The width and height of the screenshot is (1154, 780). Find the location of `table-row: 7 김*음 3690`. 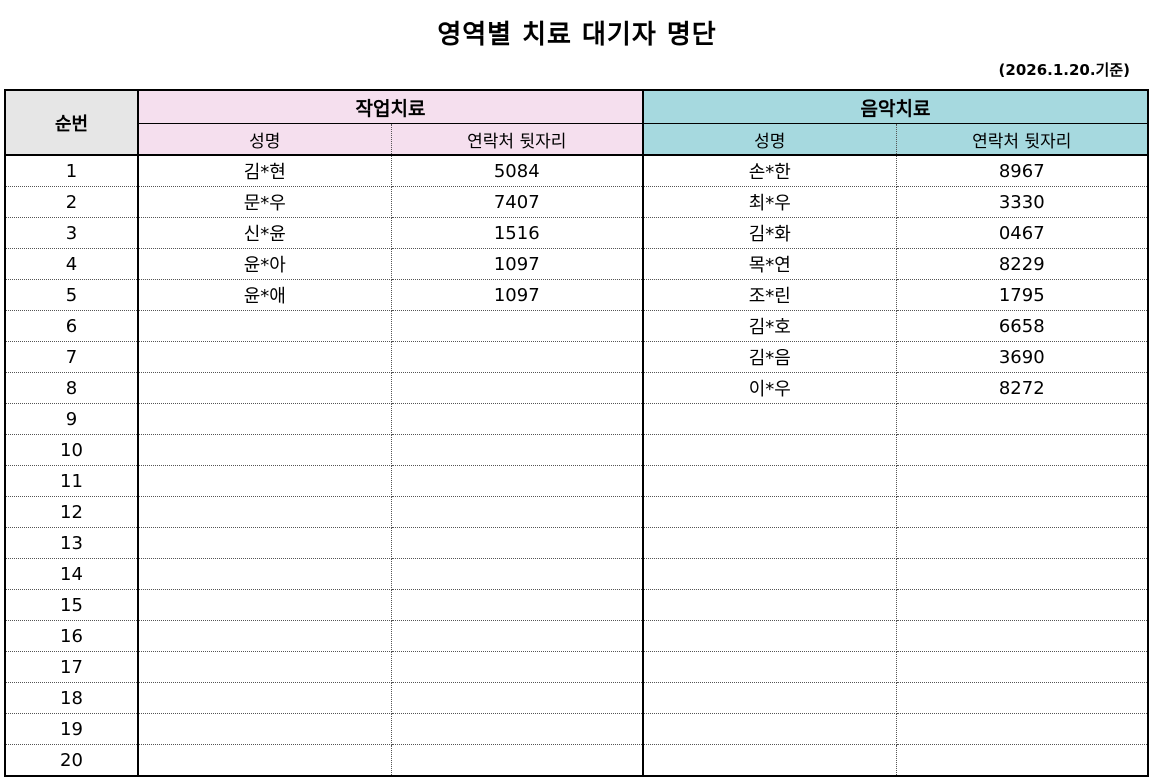

table-row: 7 김*음 3690 is located at coordinates (576, 357).